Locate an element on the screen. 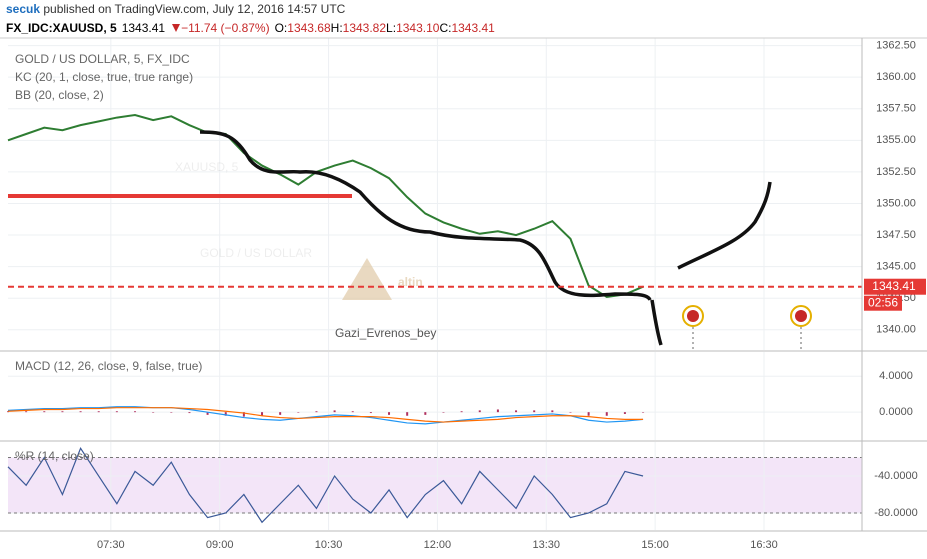  y-tick-label: -80.0000 is located at coordinates (895, 513).